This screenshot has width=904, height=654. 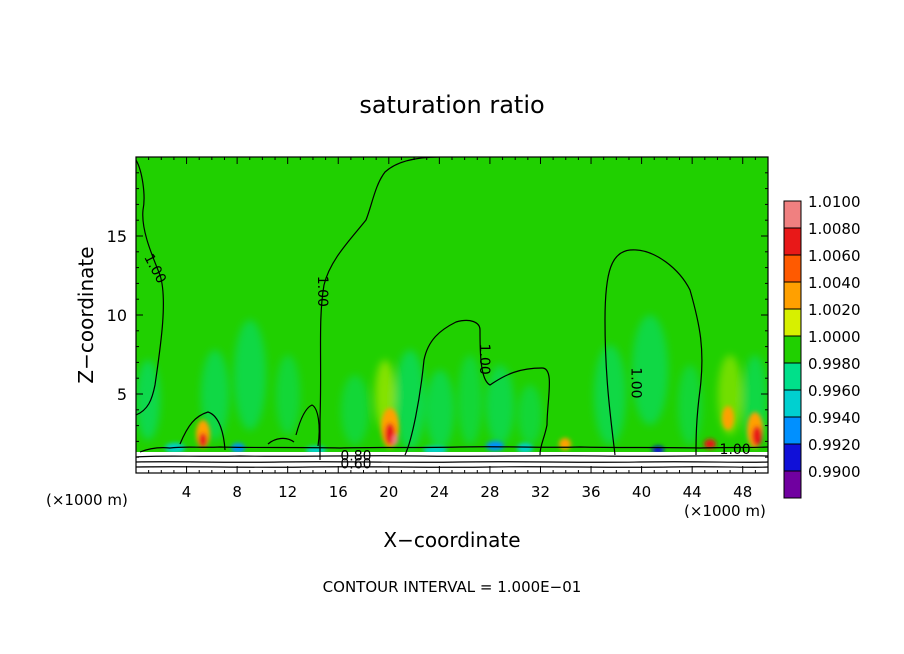 I want to click on x-unit-left: (×1000 m), so click(x=87, y=500).